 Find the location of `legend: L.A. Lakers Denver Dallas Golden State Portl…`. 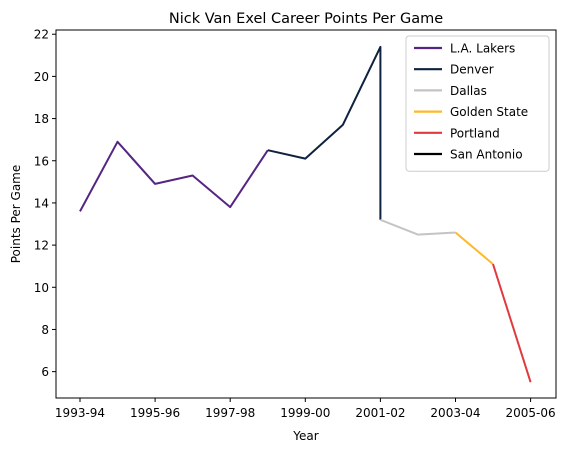

legend: L.A. Lakers Denver Dallas Golden State Portl… is located at coordinates (477, 103).